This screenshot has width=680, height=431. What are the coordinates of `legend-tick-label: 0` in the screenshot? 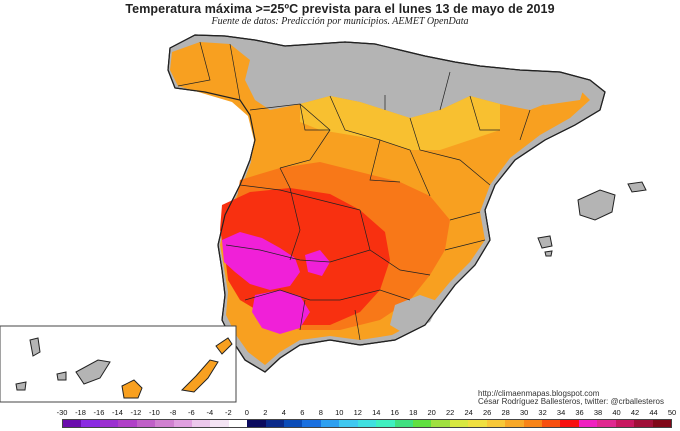 It's located at (246, 412).